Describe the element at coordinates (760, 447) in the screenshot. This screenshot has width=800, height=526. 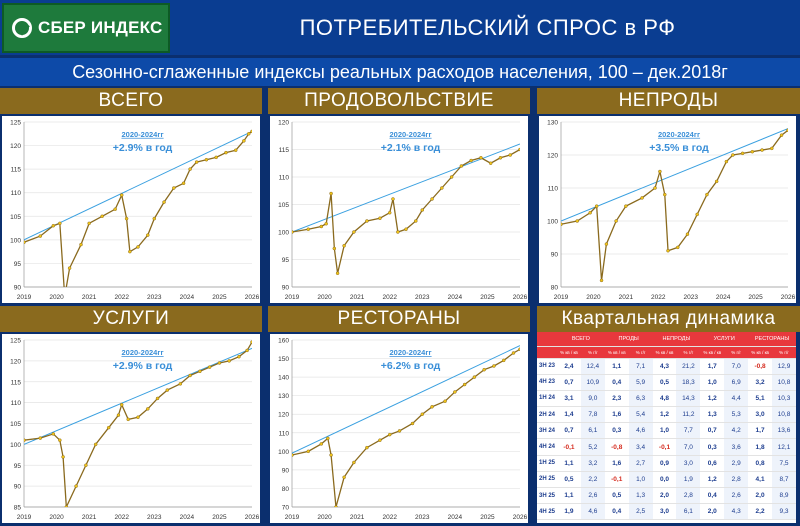
I see `table-cell: 1,8` at that location.